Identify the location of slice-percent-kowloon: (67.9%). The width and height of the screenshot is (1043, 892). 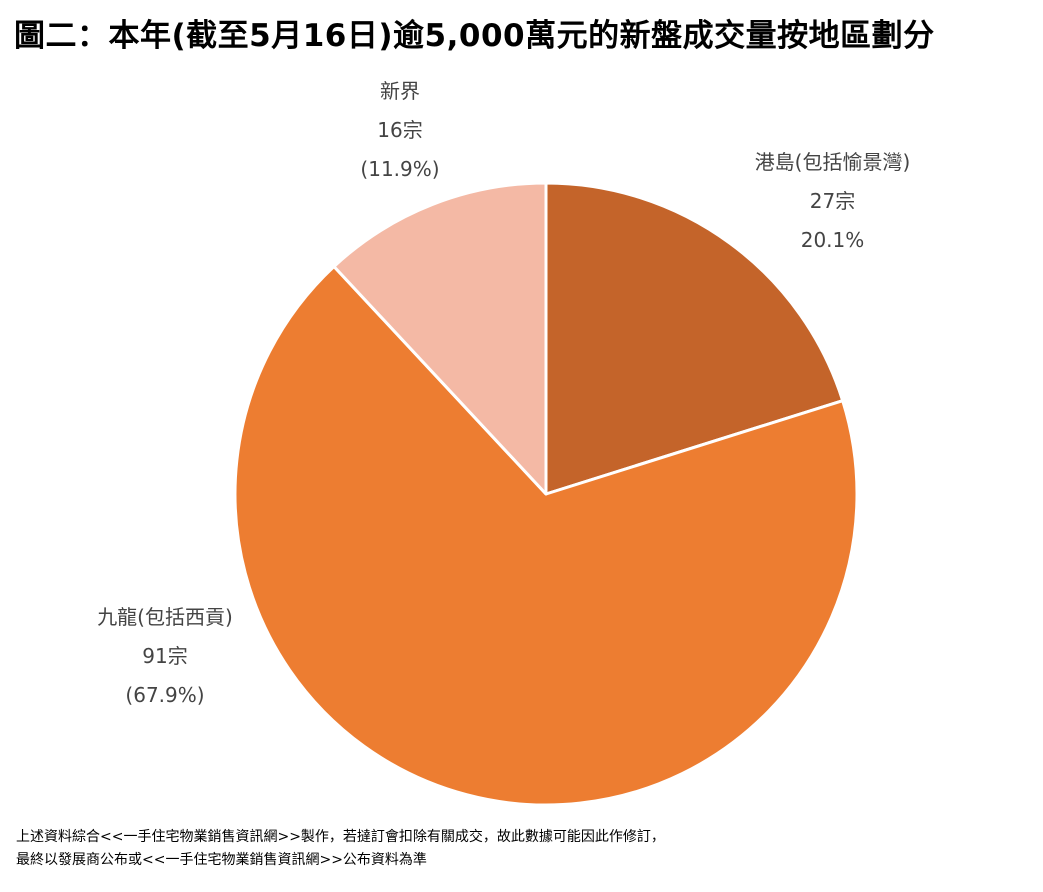
(165, 695).